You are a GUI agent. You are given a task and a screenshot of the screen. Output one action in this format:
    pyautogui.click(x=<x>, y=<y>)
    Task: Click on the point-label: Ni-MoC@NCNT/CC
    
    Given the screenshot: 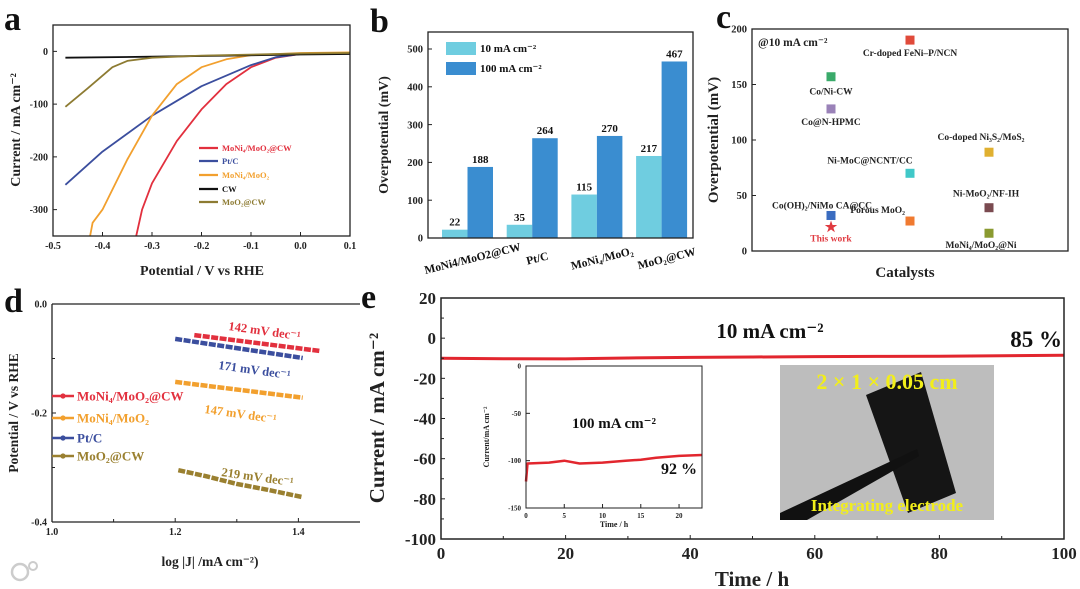 What is the action you would take?
    pyautogui.click(x=869, y=161)
    